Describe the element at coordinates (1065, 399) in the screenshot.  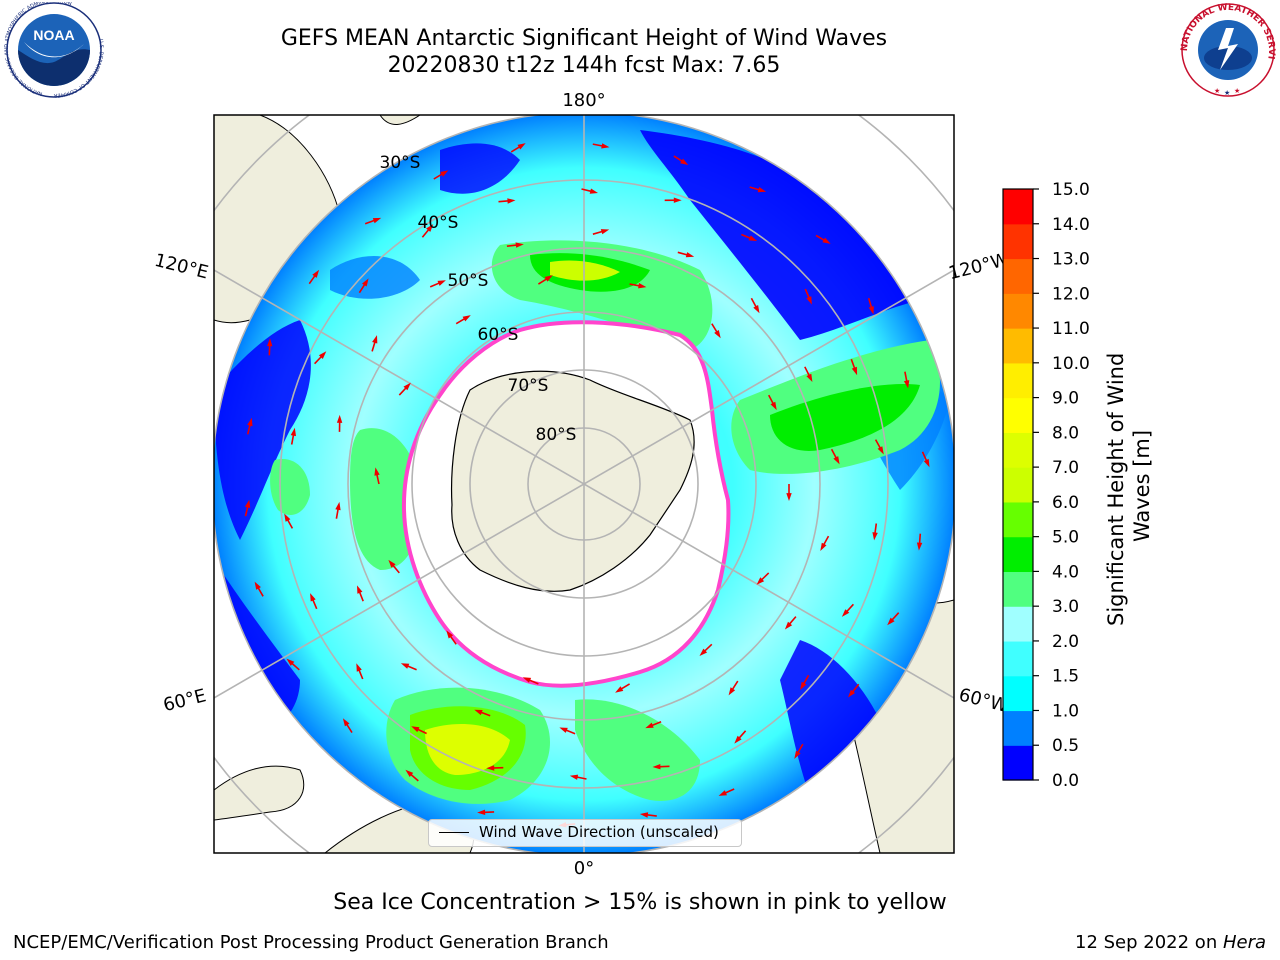
I see `colorbar-tick-label: 9.0` at that location.